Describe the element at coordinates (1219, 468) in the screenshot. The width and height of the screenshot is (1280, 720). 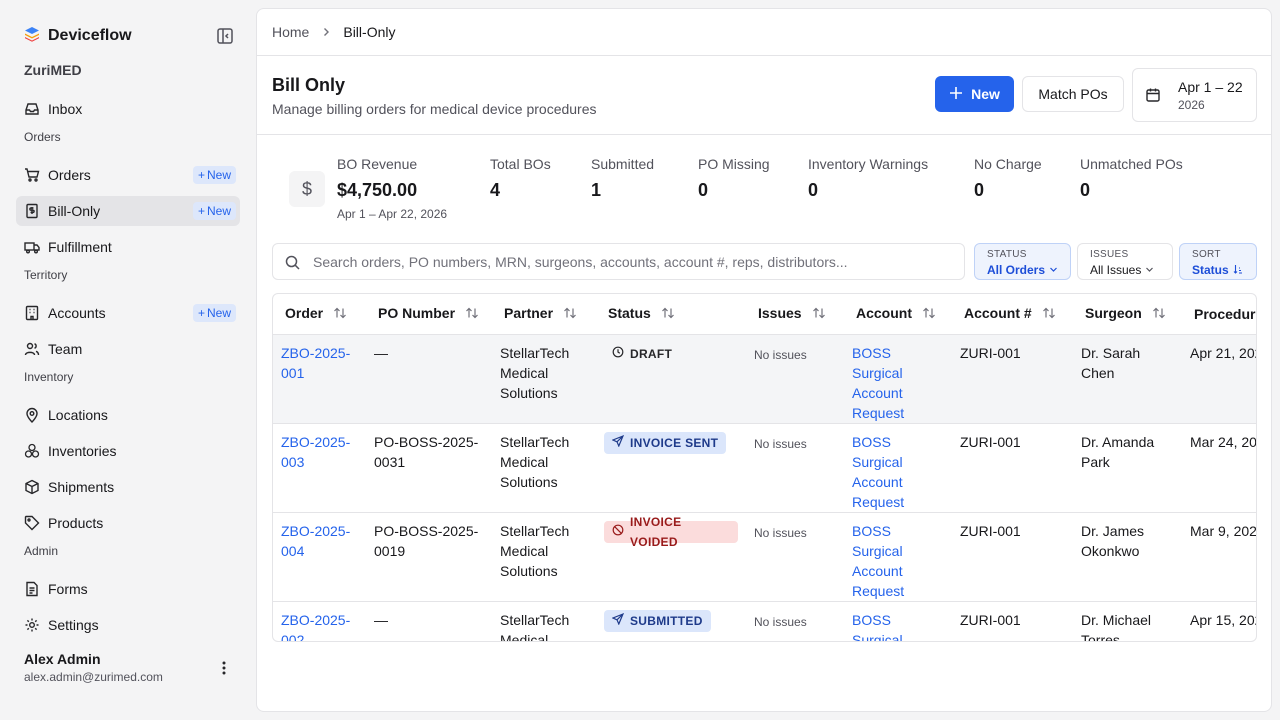
I see `procedure-cell: Mar 24, 2026` at that location.